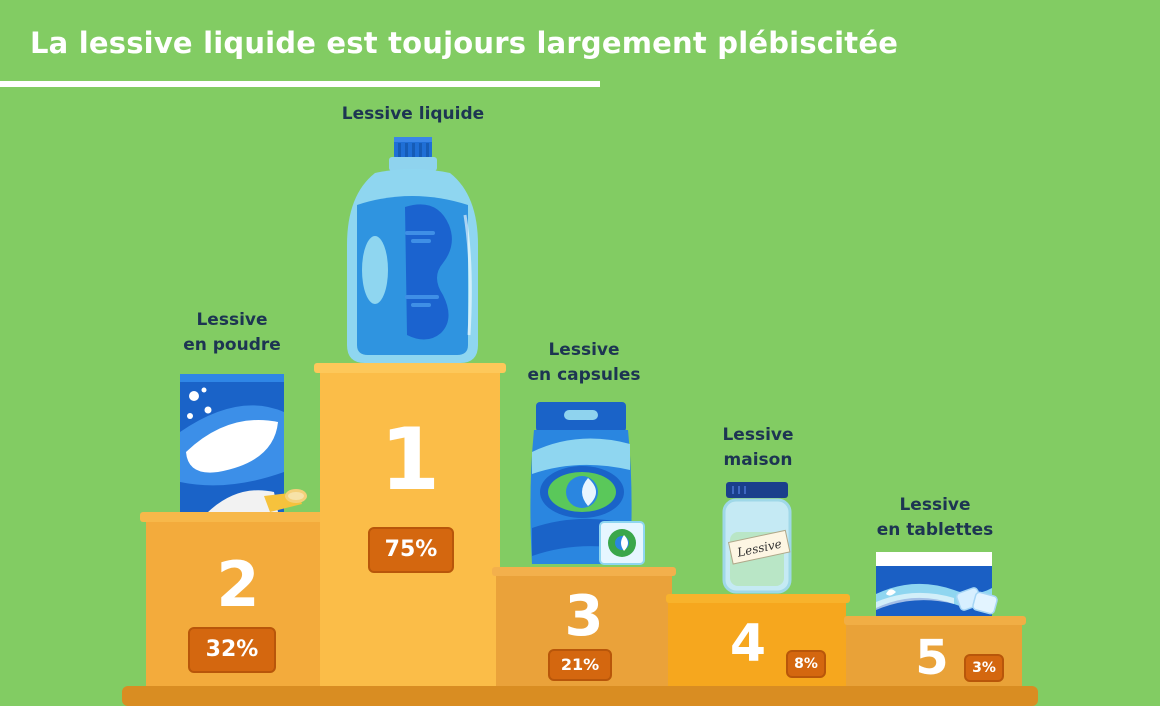  Describe the element at coordinates (243, 443) in the screenshot. I see `powder-box-icon` at that location.